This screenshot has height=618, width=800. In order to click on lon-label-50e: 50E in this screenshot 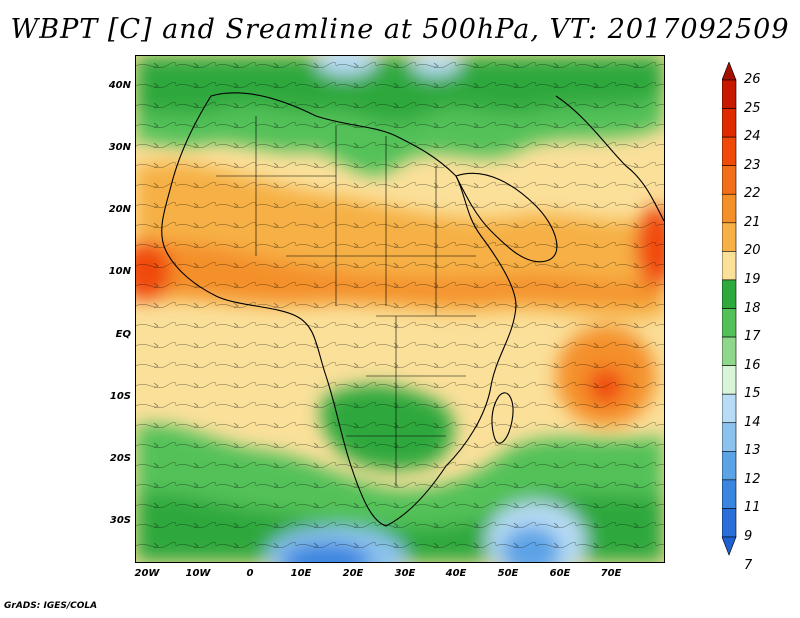, I will do `click(508, 573)`.